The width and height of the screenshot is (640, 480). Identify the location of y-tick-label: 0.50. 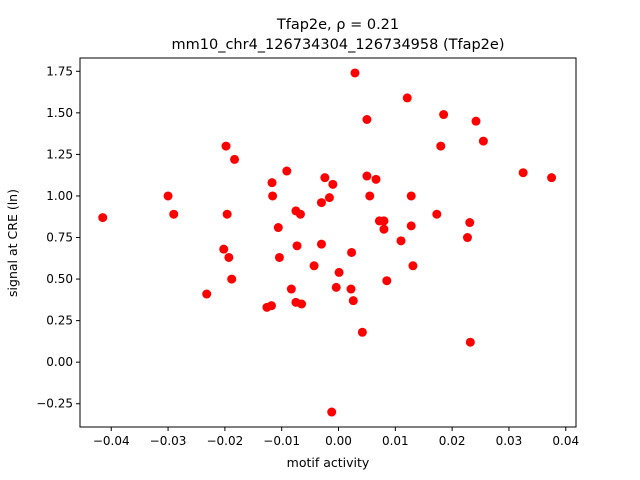
(59, 279).